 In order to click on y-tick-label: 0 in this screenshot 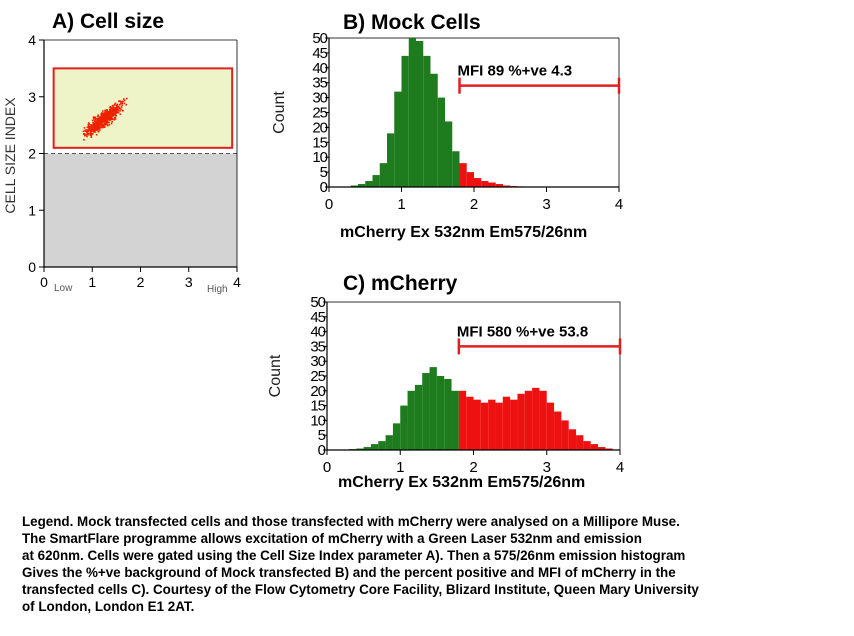, I will do `click(324, 187)`.